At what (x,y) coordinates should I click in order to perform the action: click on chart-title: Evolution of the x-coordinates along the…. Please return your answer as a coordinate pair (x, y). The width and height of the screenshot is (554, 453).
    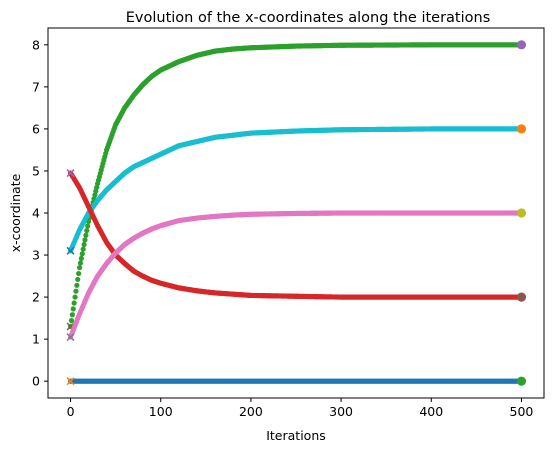
    Looking at the image, I should click on (308, 18).